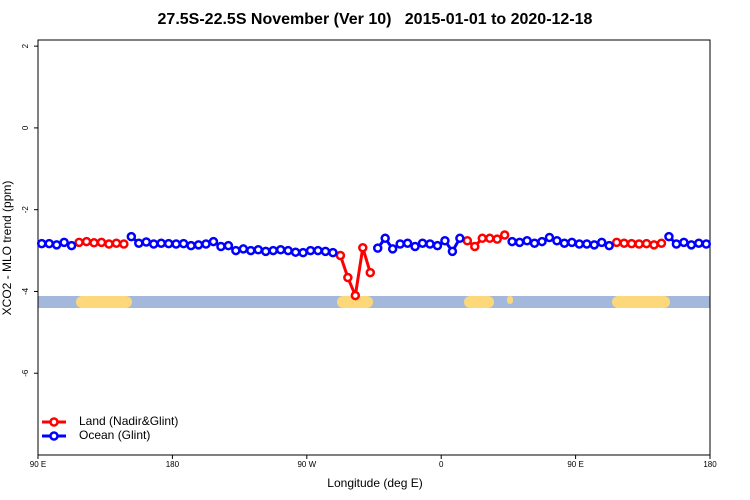 This screenshot has width=750, height=500. Describe the element at coordinates (306, 464) in the screenshot. I see `x-tick-label: 90 W` at that location.